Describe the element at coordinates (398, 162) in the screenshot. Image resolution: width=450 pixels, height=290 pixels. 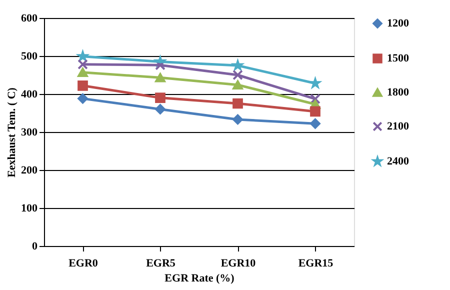
I see `legend-label: 2400` at that location.